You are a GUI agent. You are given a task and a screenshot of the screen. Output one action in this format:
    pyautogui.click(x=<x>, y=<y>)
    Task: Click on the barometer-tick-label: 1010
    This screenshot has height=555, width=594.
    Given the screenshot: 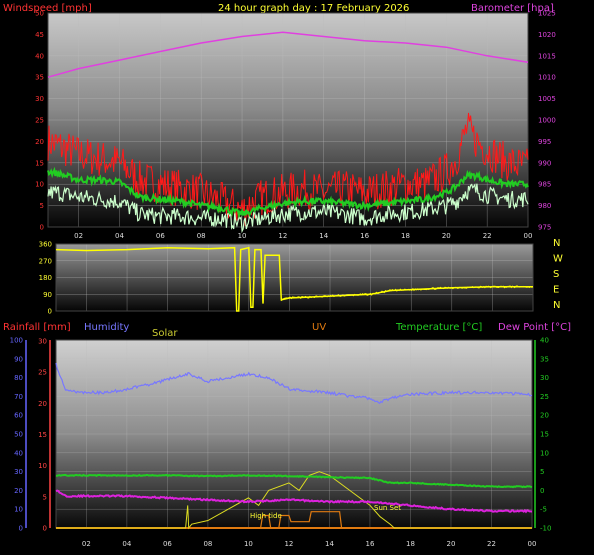 What is the action you would take?
    pyautogui.click(x=547, y=78)
    